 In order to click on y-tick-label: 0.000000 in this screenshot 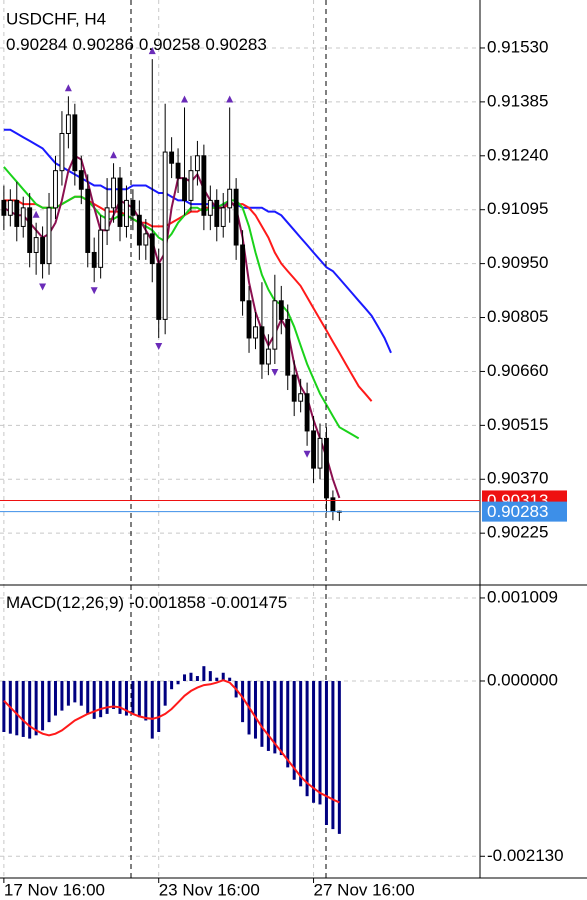, I will do `click(522, 679)`.